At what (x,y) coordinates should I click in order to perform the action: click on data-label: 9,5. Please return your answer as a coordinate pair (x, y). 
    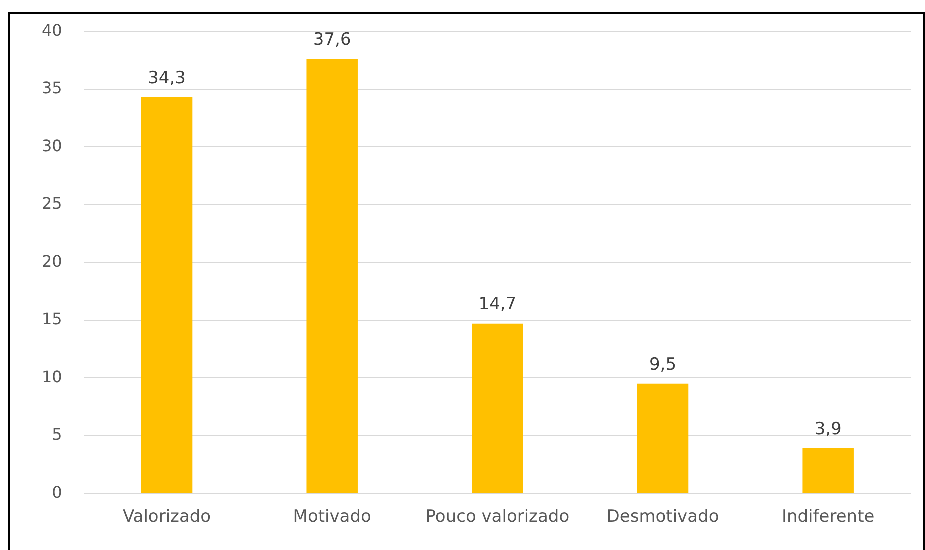
    Looking at the image, I should click on (663, 364).